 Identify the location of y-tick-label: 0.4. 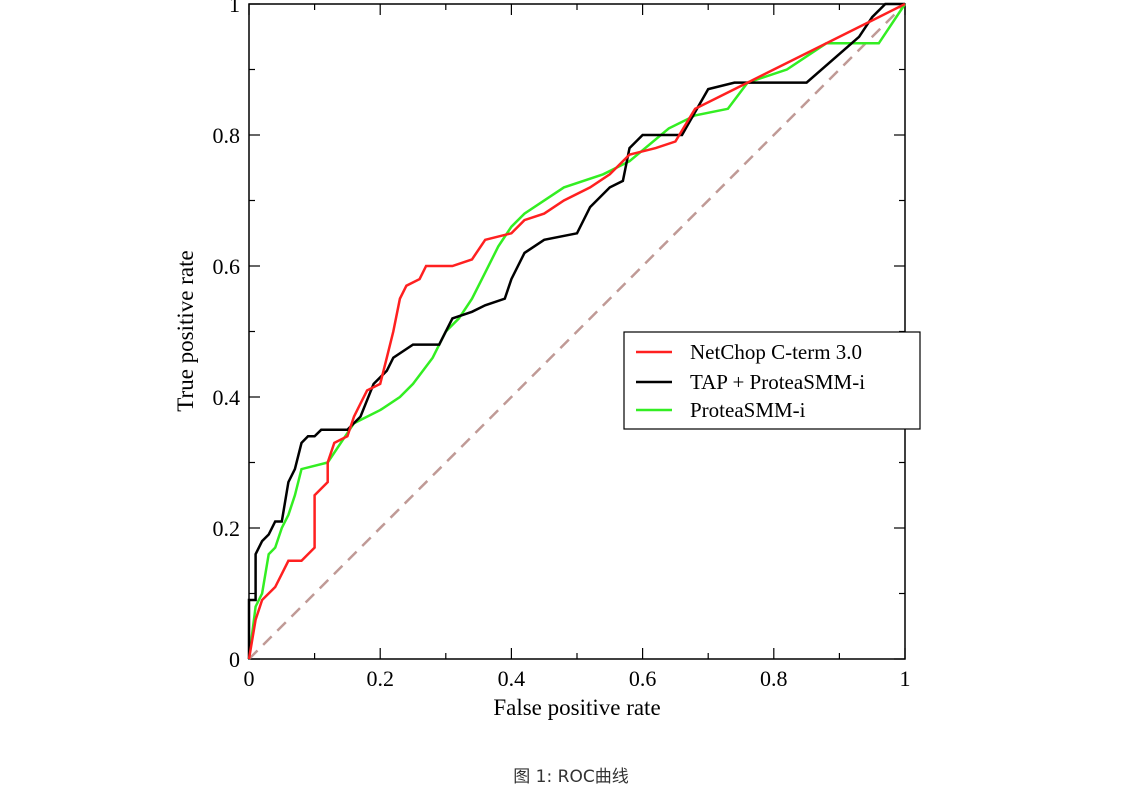
(227, 397).